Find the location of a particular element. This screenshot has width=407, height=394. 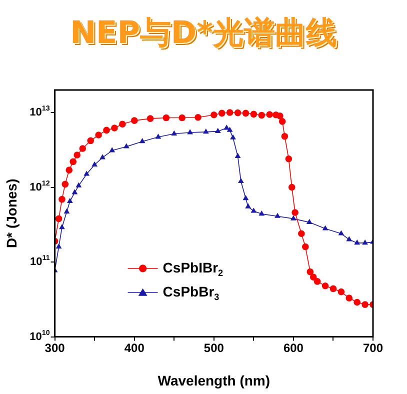

chart-title: NEP与D*光谱曲线 is located at coordinates (203, 33).